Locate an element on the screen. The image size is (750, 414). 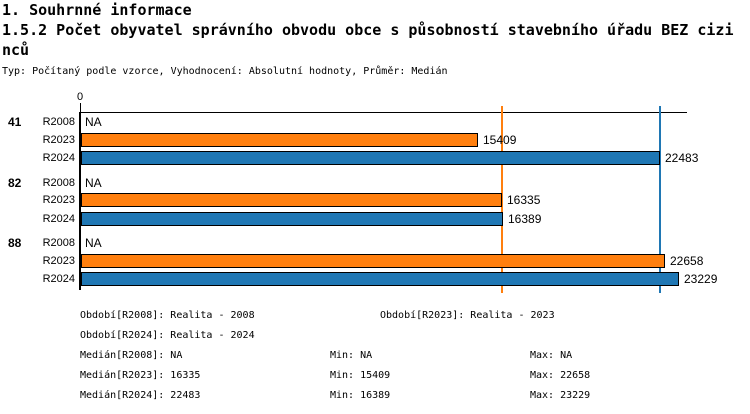
value-label: 22483 is located at coordinates (682, 158).